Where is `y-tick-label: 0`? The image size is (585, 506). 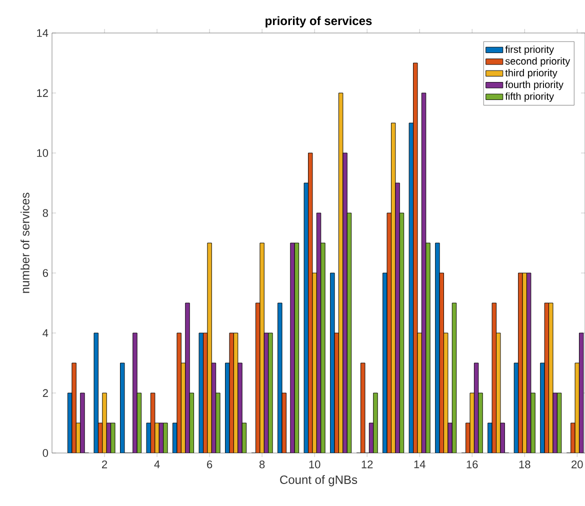 y-tick-label: 0 is located at coordinates (45, 453).